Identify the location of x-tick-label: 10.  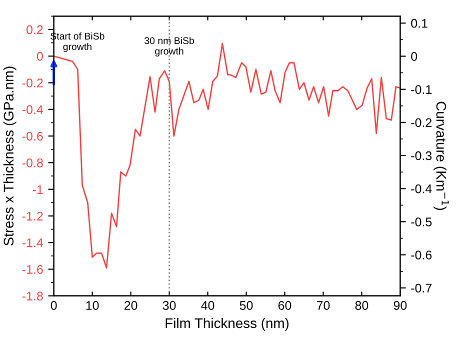
(92, 305).